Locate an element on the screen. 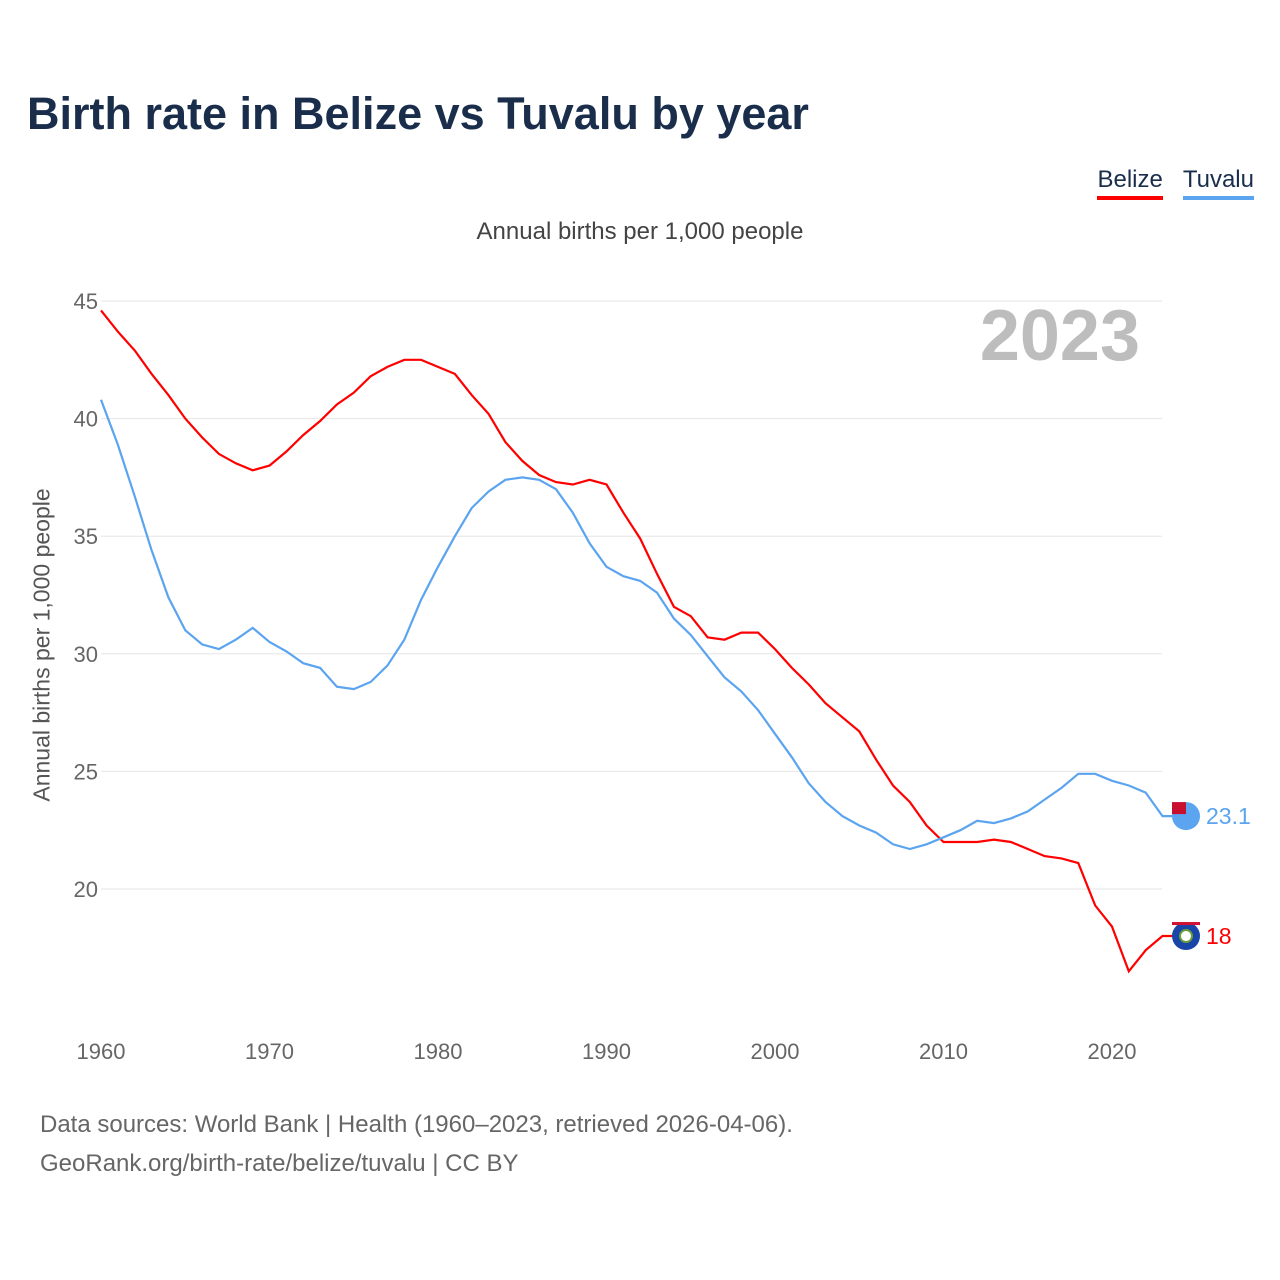 The image size is (1280, 1280). end-label-tuvalu: 23.1 is located at coordinates (1228, 816).